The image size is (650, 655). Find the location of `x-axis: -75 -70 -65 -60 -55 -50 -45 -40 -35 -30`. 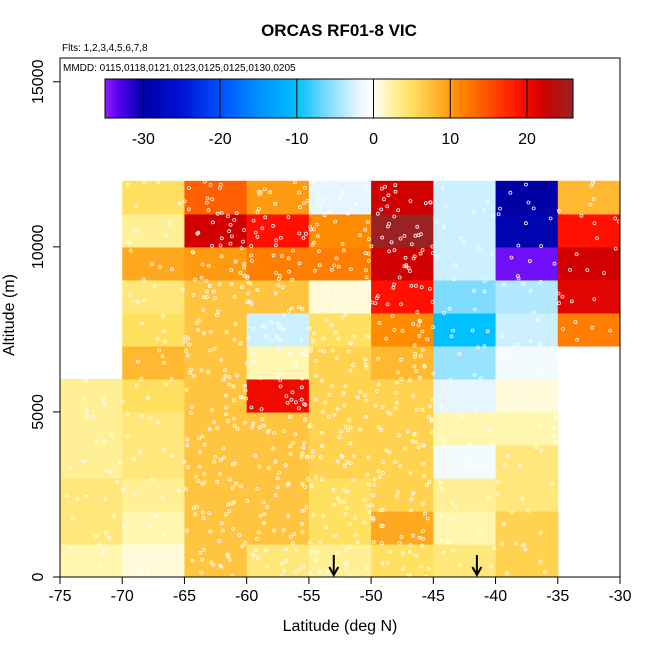

x-axis: -75 -70 -65 -60 -55 -50 -45 -40 -35 -30 is located at coordinates (340, 591).